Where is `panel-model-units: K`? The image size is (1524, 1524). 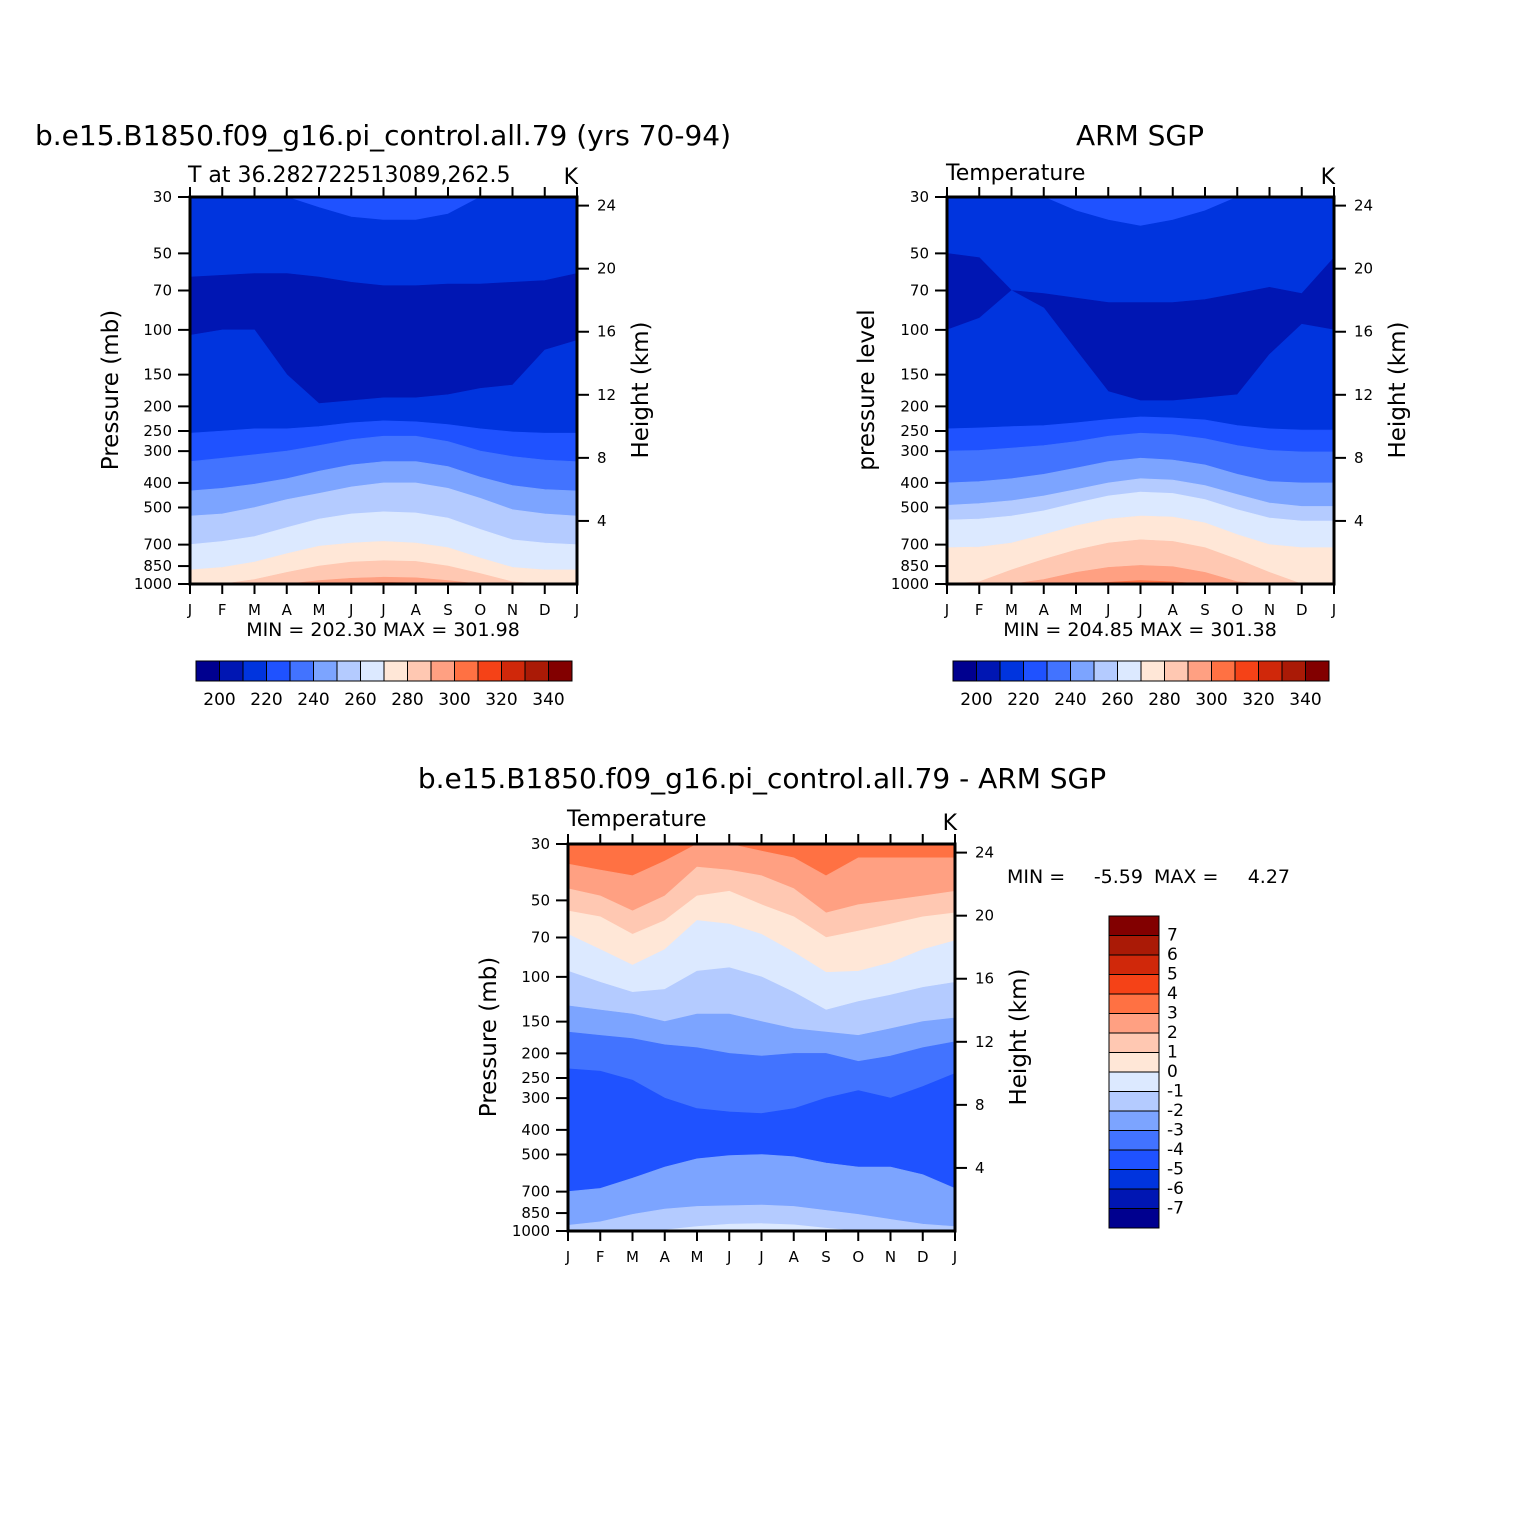
panel-model-units: K is located at coordinates (571, 177).